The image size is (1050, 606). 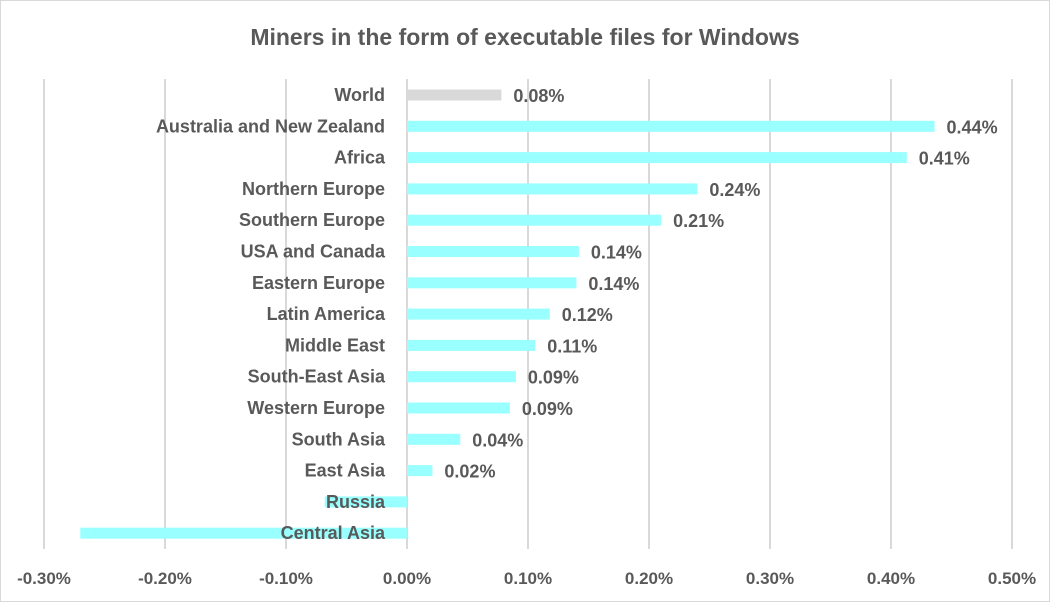 What do you see at coordinates (587, 315) in the screenshot?
I see `data-label: 0.12%` at bounding box center [587, 315].